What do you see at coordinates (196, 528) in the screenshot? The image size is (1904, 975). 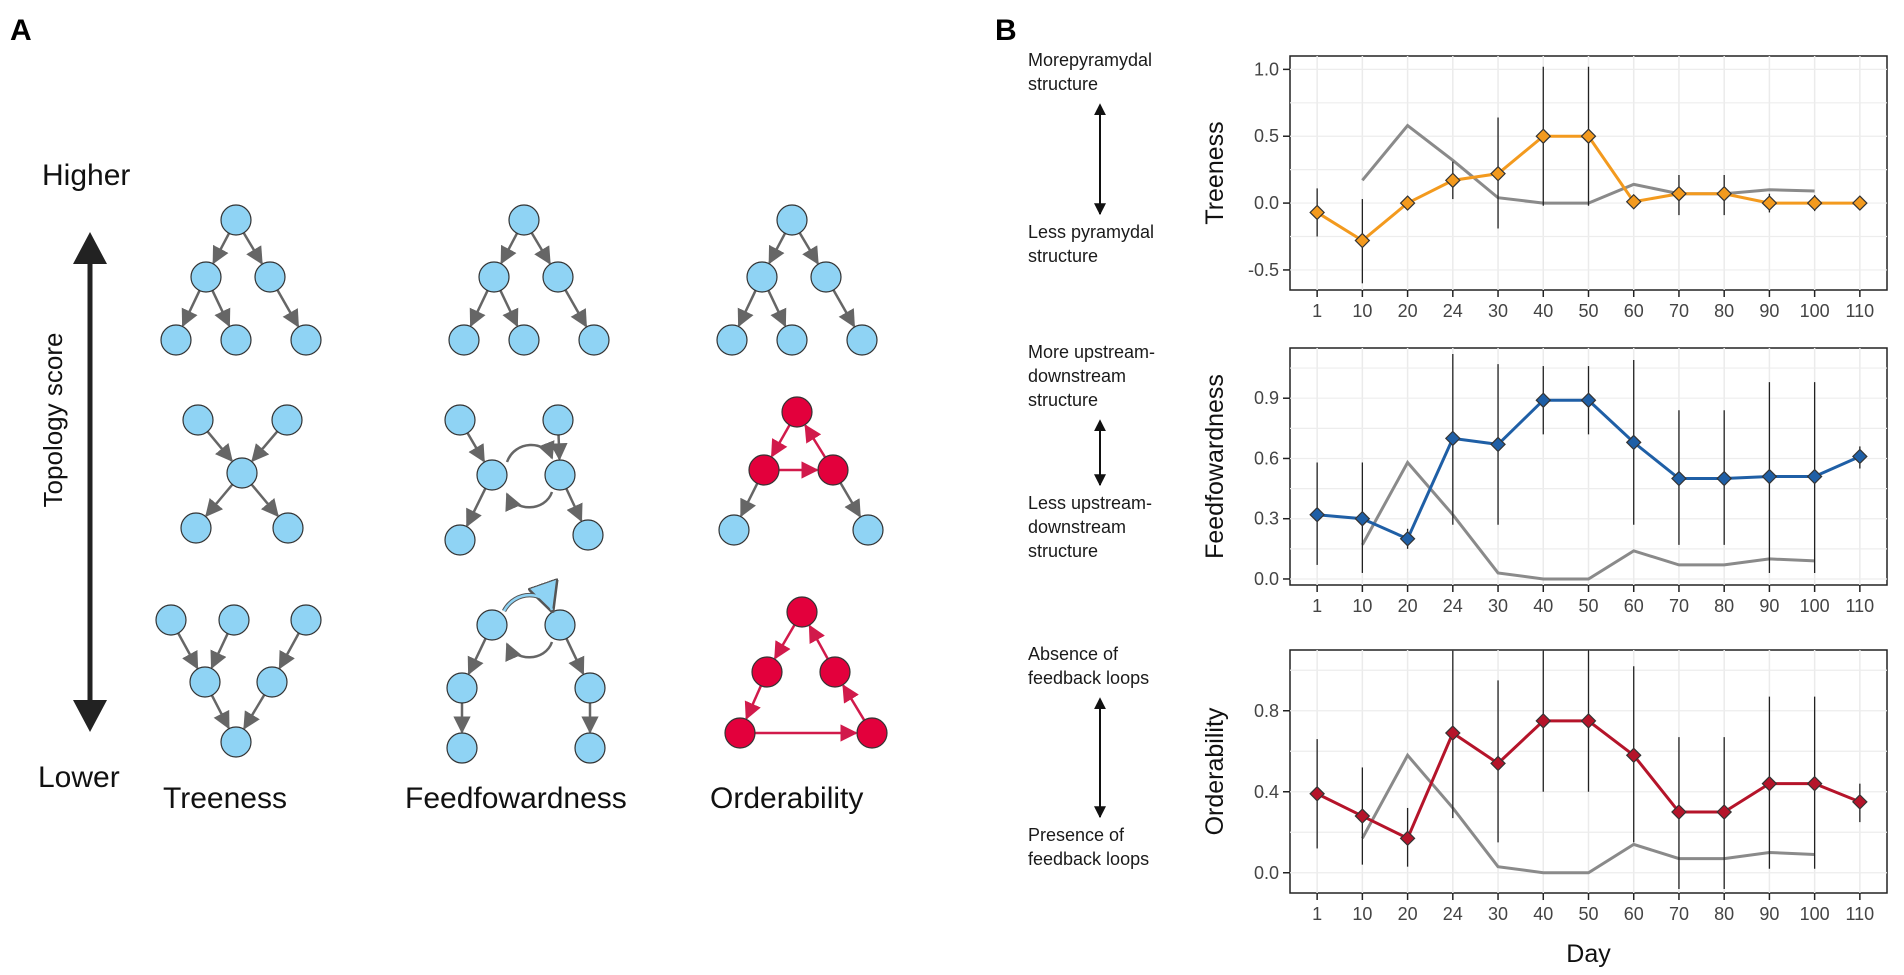 I see `network-x-shape-node` at bounding box center [196, 528].